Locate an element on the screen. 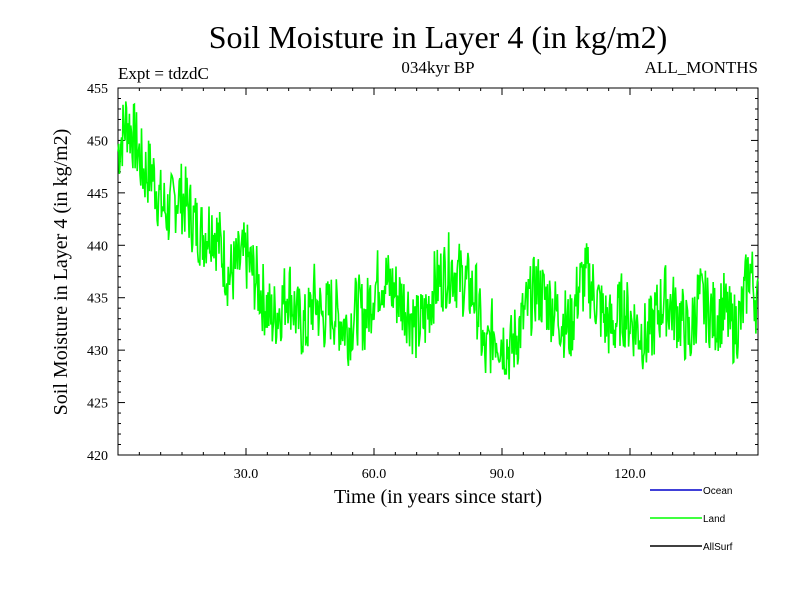 Image resolution: width=800 pixels, height=600 pixels. x-tick-label: 30.0 is located at coordinates (246, 474).